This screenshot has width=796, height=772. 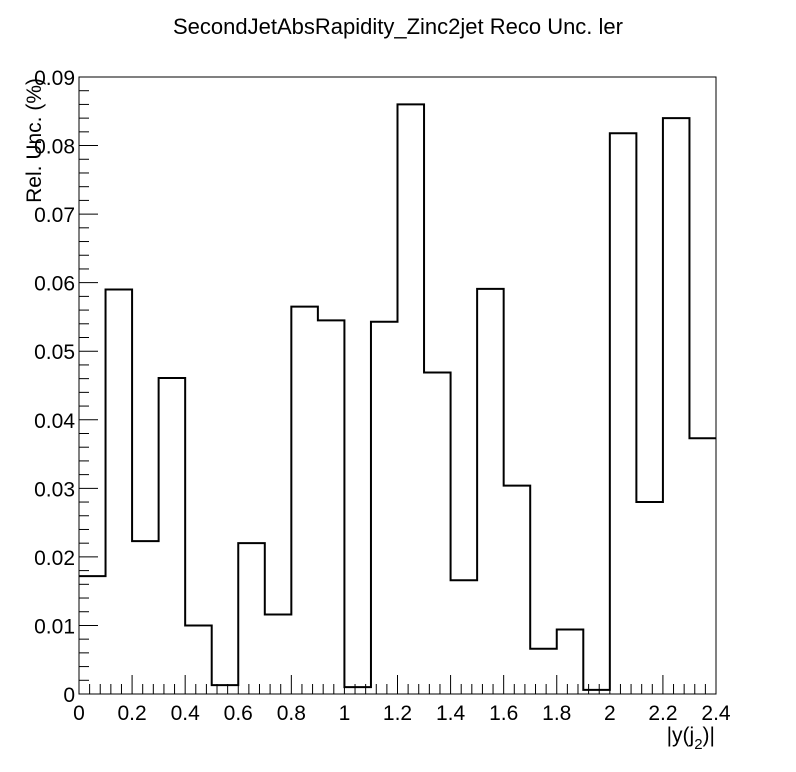 I want to click on y-tick-label: 0.04, so click(x=54, y=421).